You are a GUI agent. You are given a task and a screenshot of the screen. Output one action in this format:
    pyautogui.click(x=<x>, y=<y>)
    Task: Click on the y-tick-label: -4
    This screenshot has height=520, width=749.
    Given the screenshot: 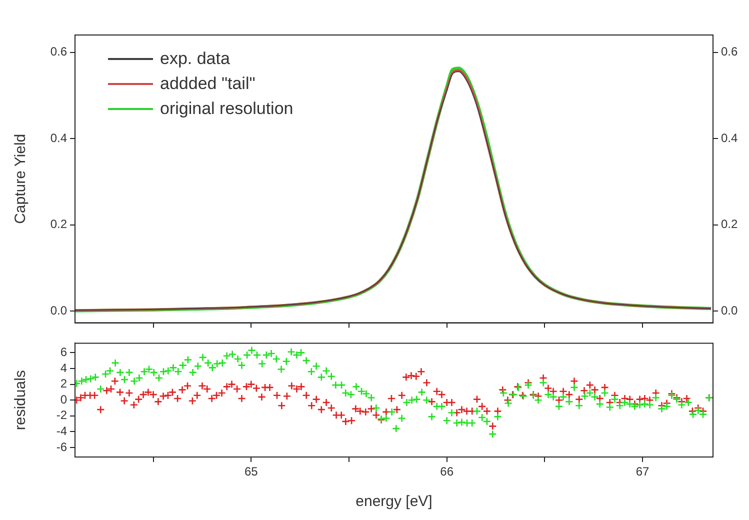 What is the action you would take?
    pyautogui.click(x=62, y=431)
    